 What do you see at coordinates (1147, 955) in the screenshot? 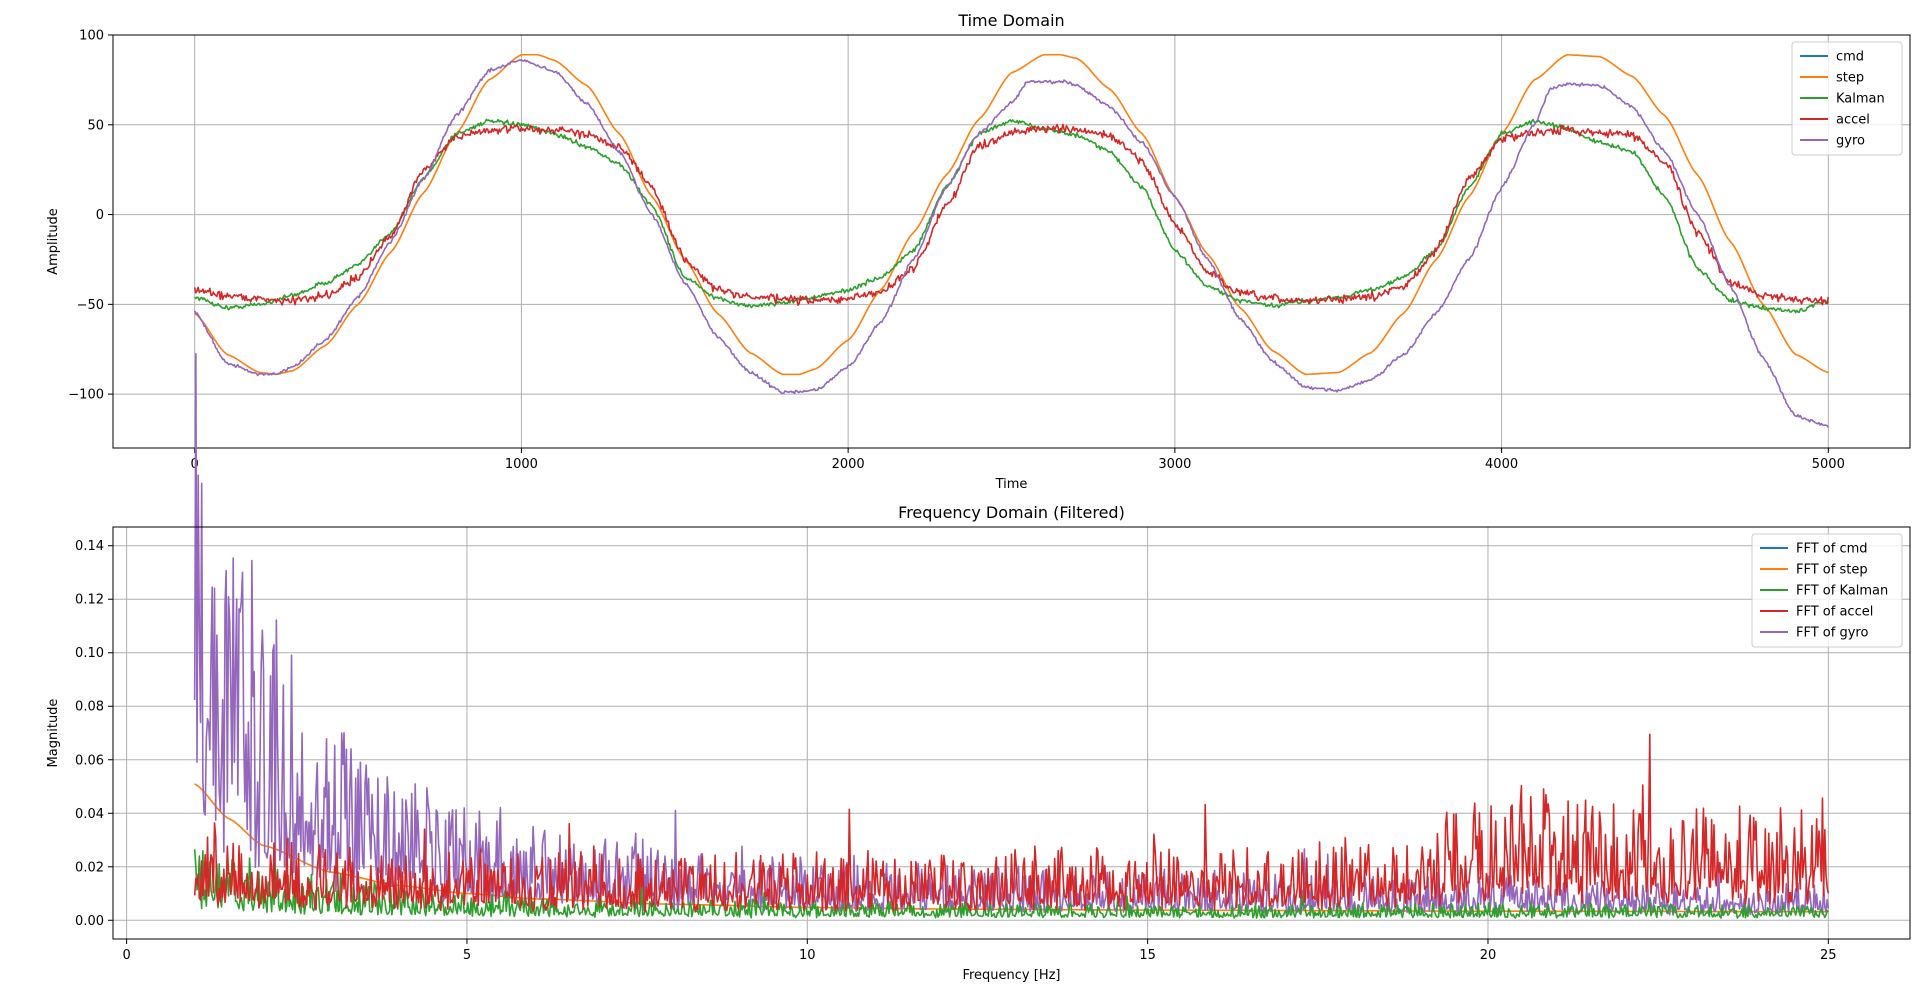
I see `x-tick-label: 15` at bounding box center [1147, 955].